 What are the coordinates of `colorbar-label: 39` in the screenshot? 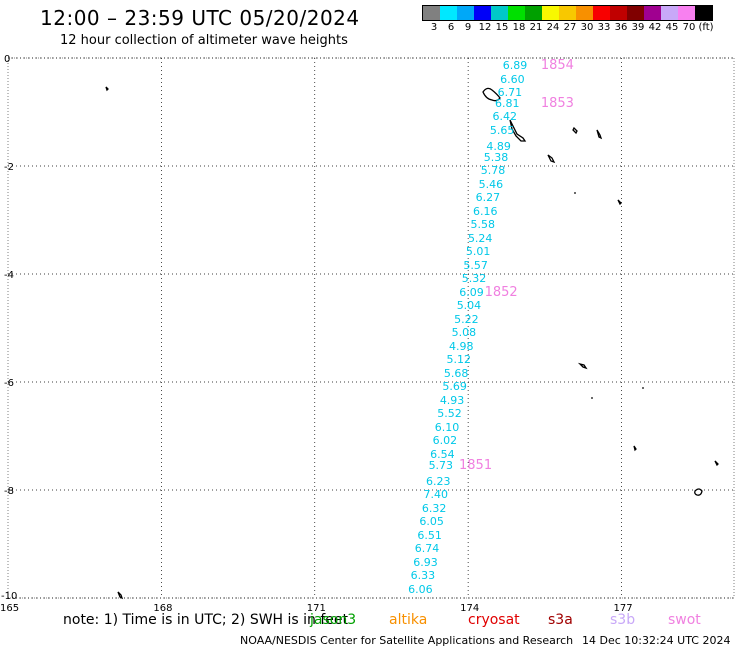 It's located at (638, 27).